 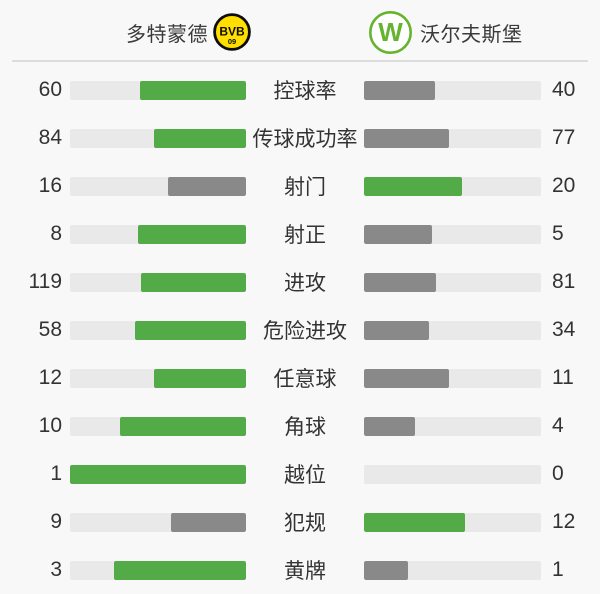 I want to click on away-value: 5, so click(x=558, y=233).